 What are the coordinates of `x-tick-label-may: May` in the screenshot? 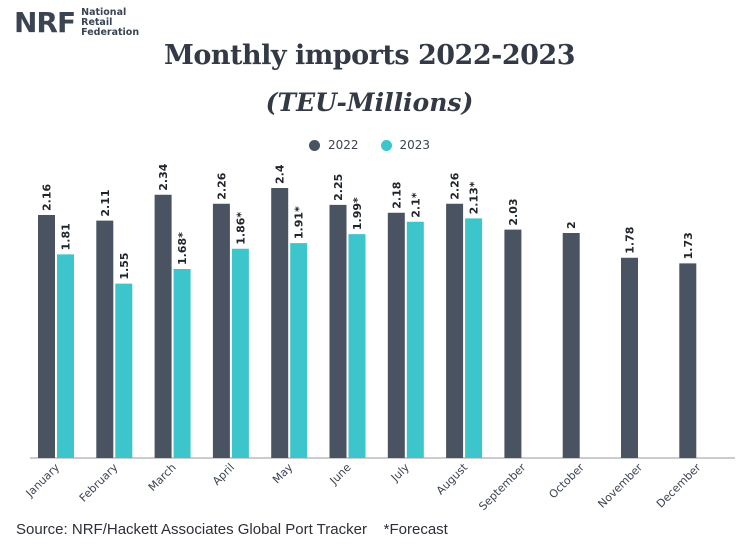 It's located at (283, 474).